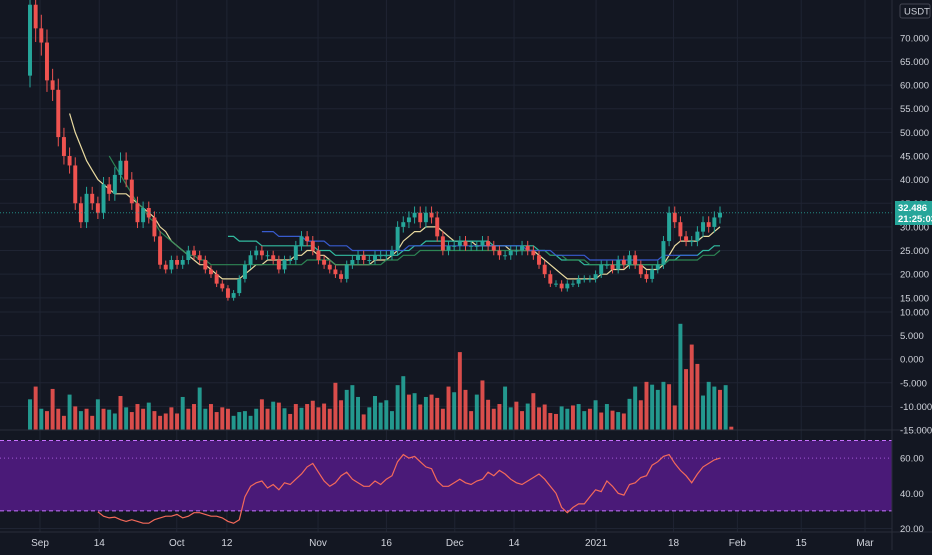 The width and height of the screenshot is (932, 555). What do you see at coordinates (913, 383) in the screenshot?
I see `y-tick-label: -5.000` at bounding box center [913, 383].